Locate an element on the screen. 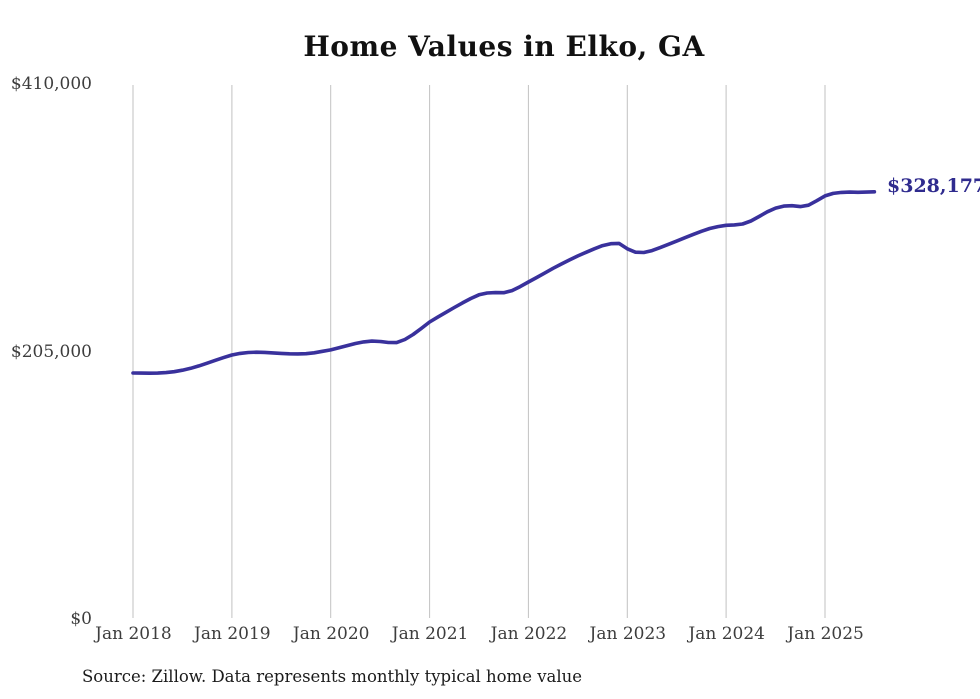  chart-title: Home Values in Elko, GA is located at coordinates (504, 46).